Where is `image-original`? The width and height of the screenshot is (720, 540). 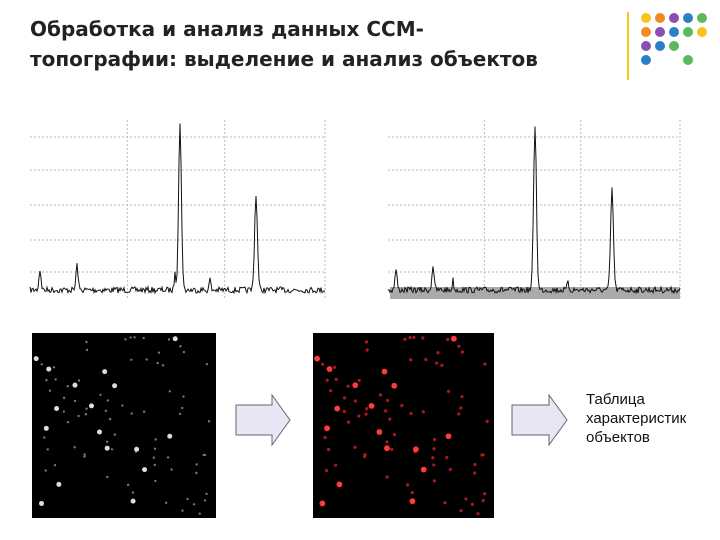 image-original is located at coordinates (124, 425).